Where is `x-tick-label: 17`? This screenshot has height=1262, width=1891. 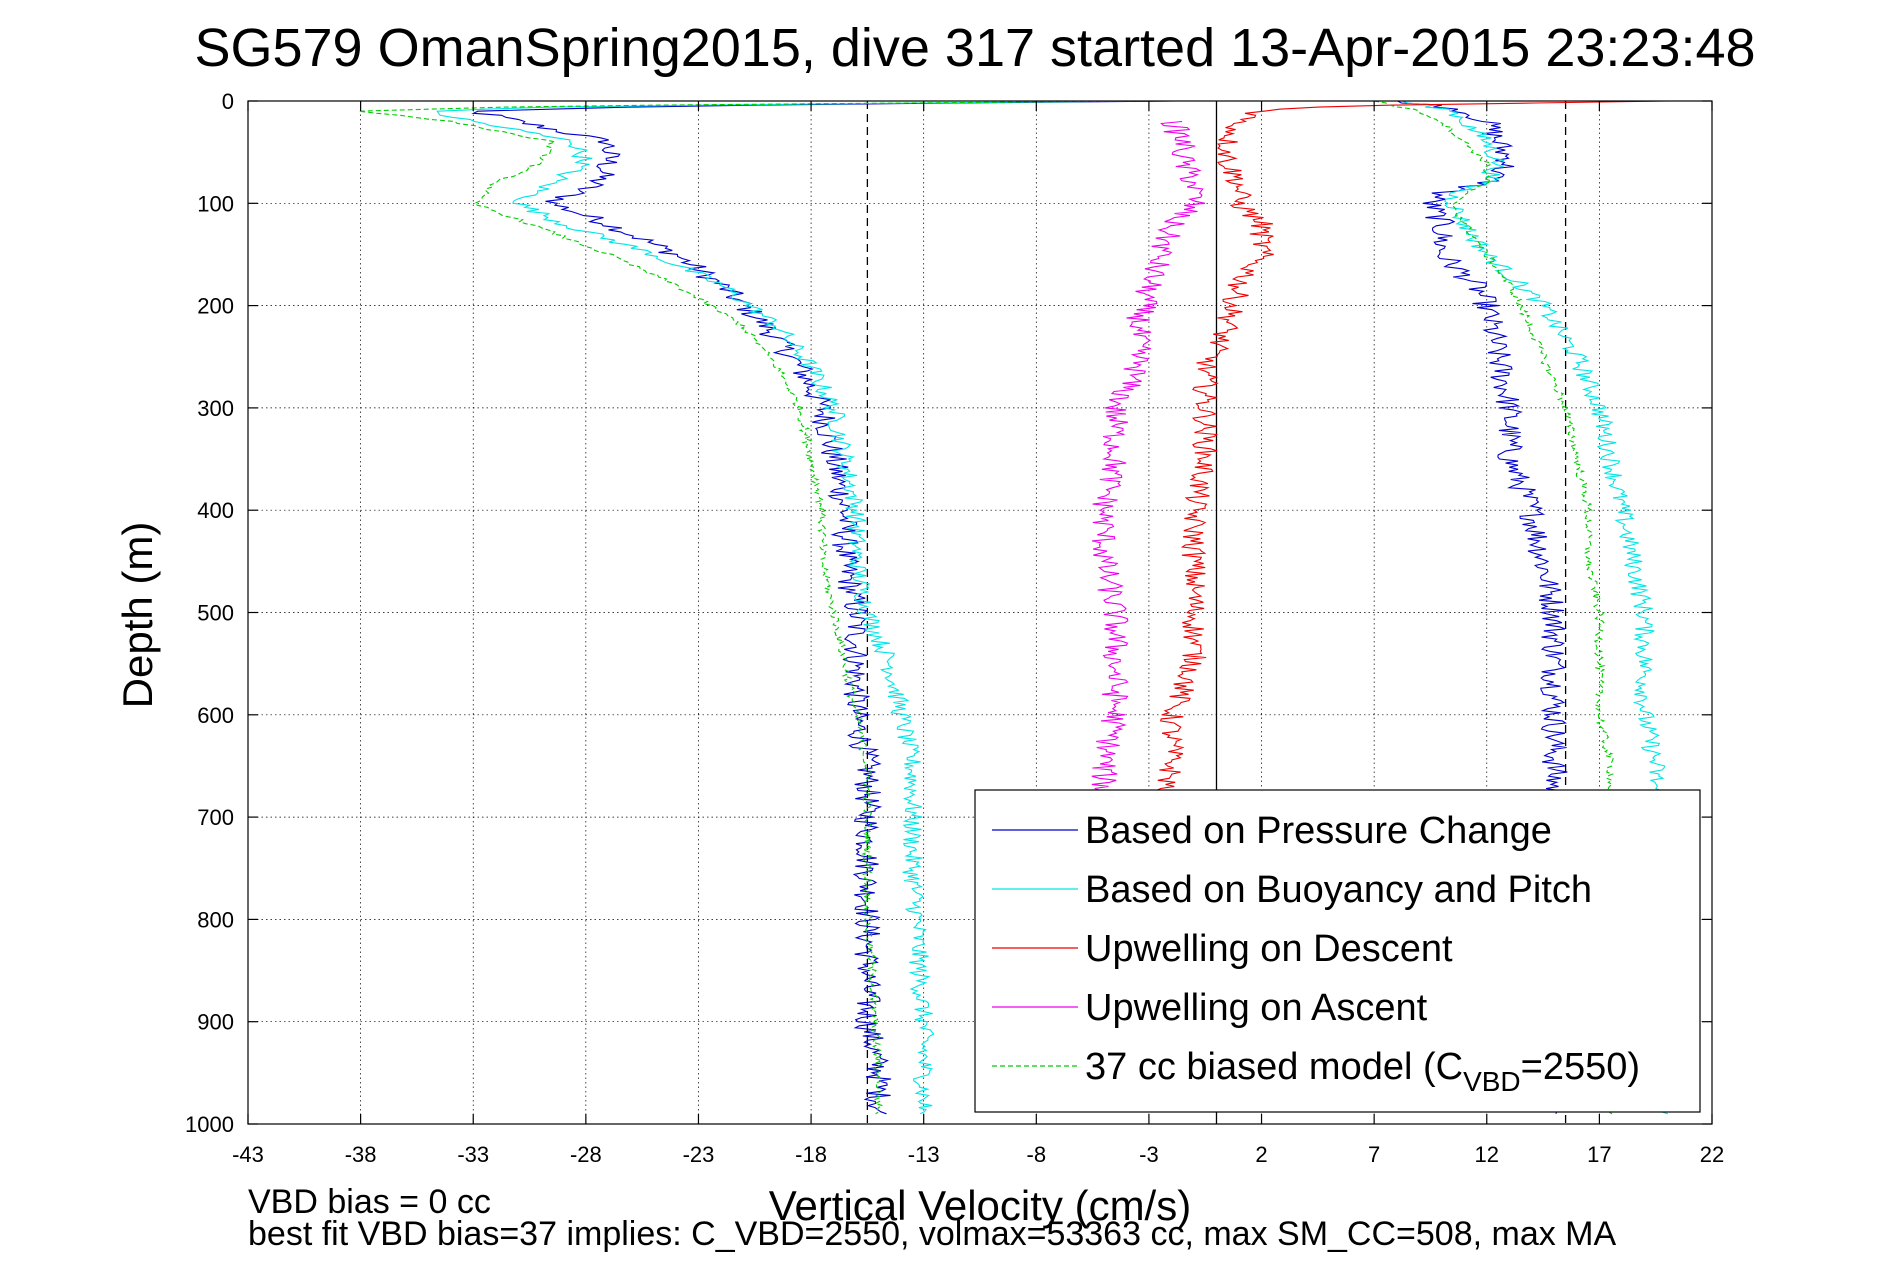 x-tick-label: 17 is located at coordinates (1599, 1154).